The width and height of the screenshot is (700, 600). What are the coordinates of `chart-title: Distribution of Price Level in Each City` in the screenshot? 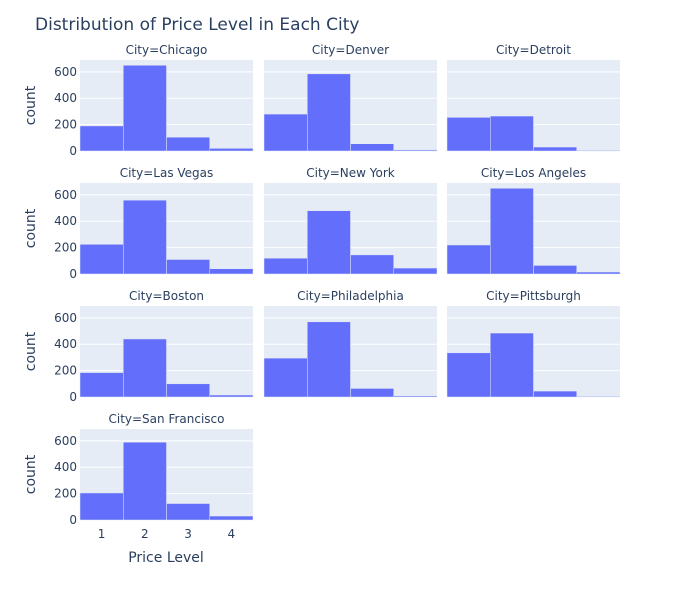 It's located at (197, 25).